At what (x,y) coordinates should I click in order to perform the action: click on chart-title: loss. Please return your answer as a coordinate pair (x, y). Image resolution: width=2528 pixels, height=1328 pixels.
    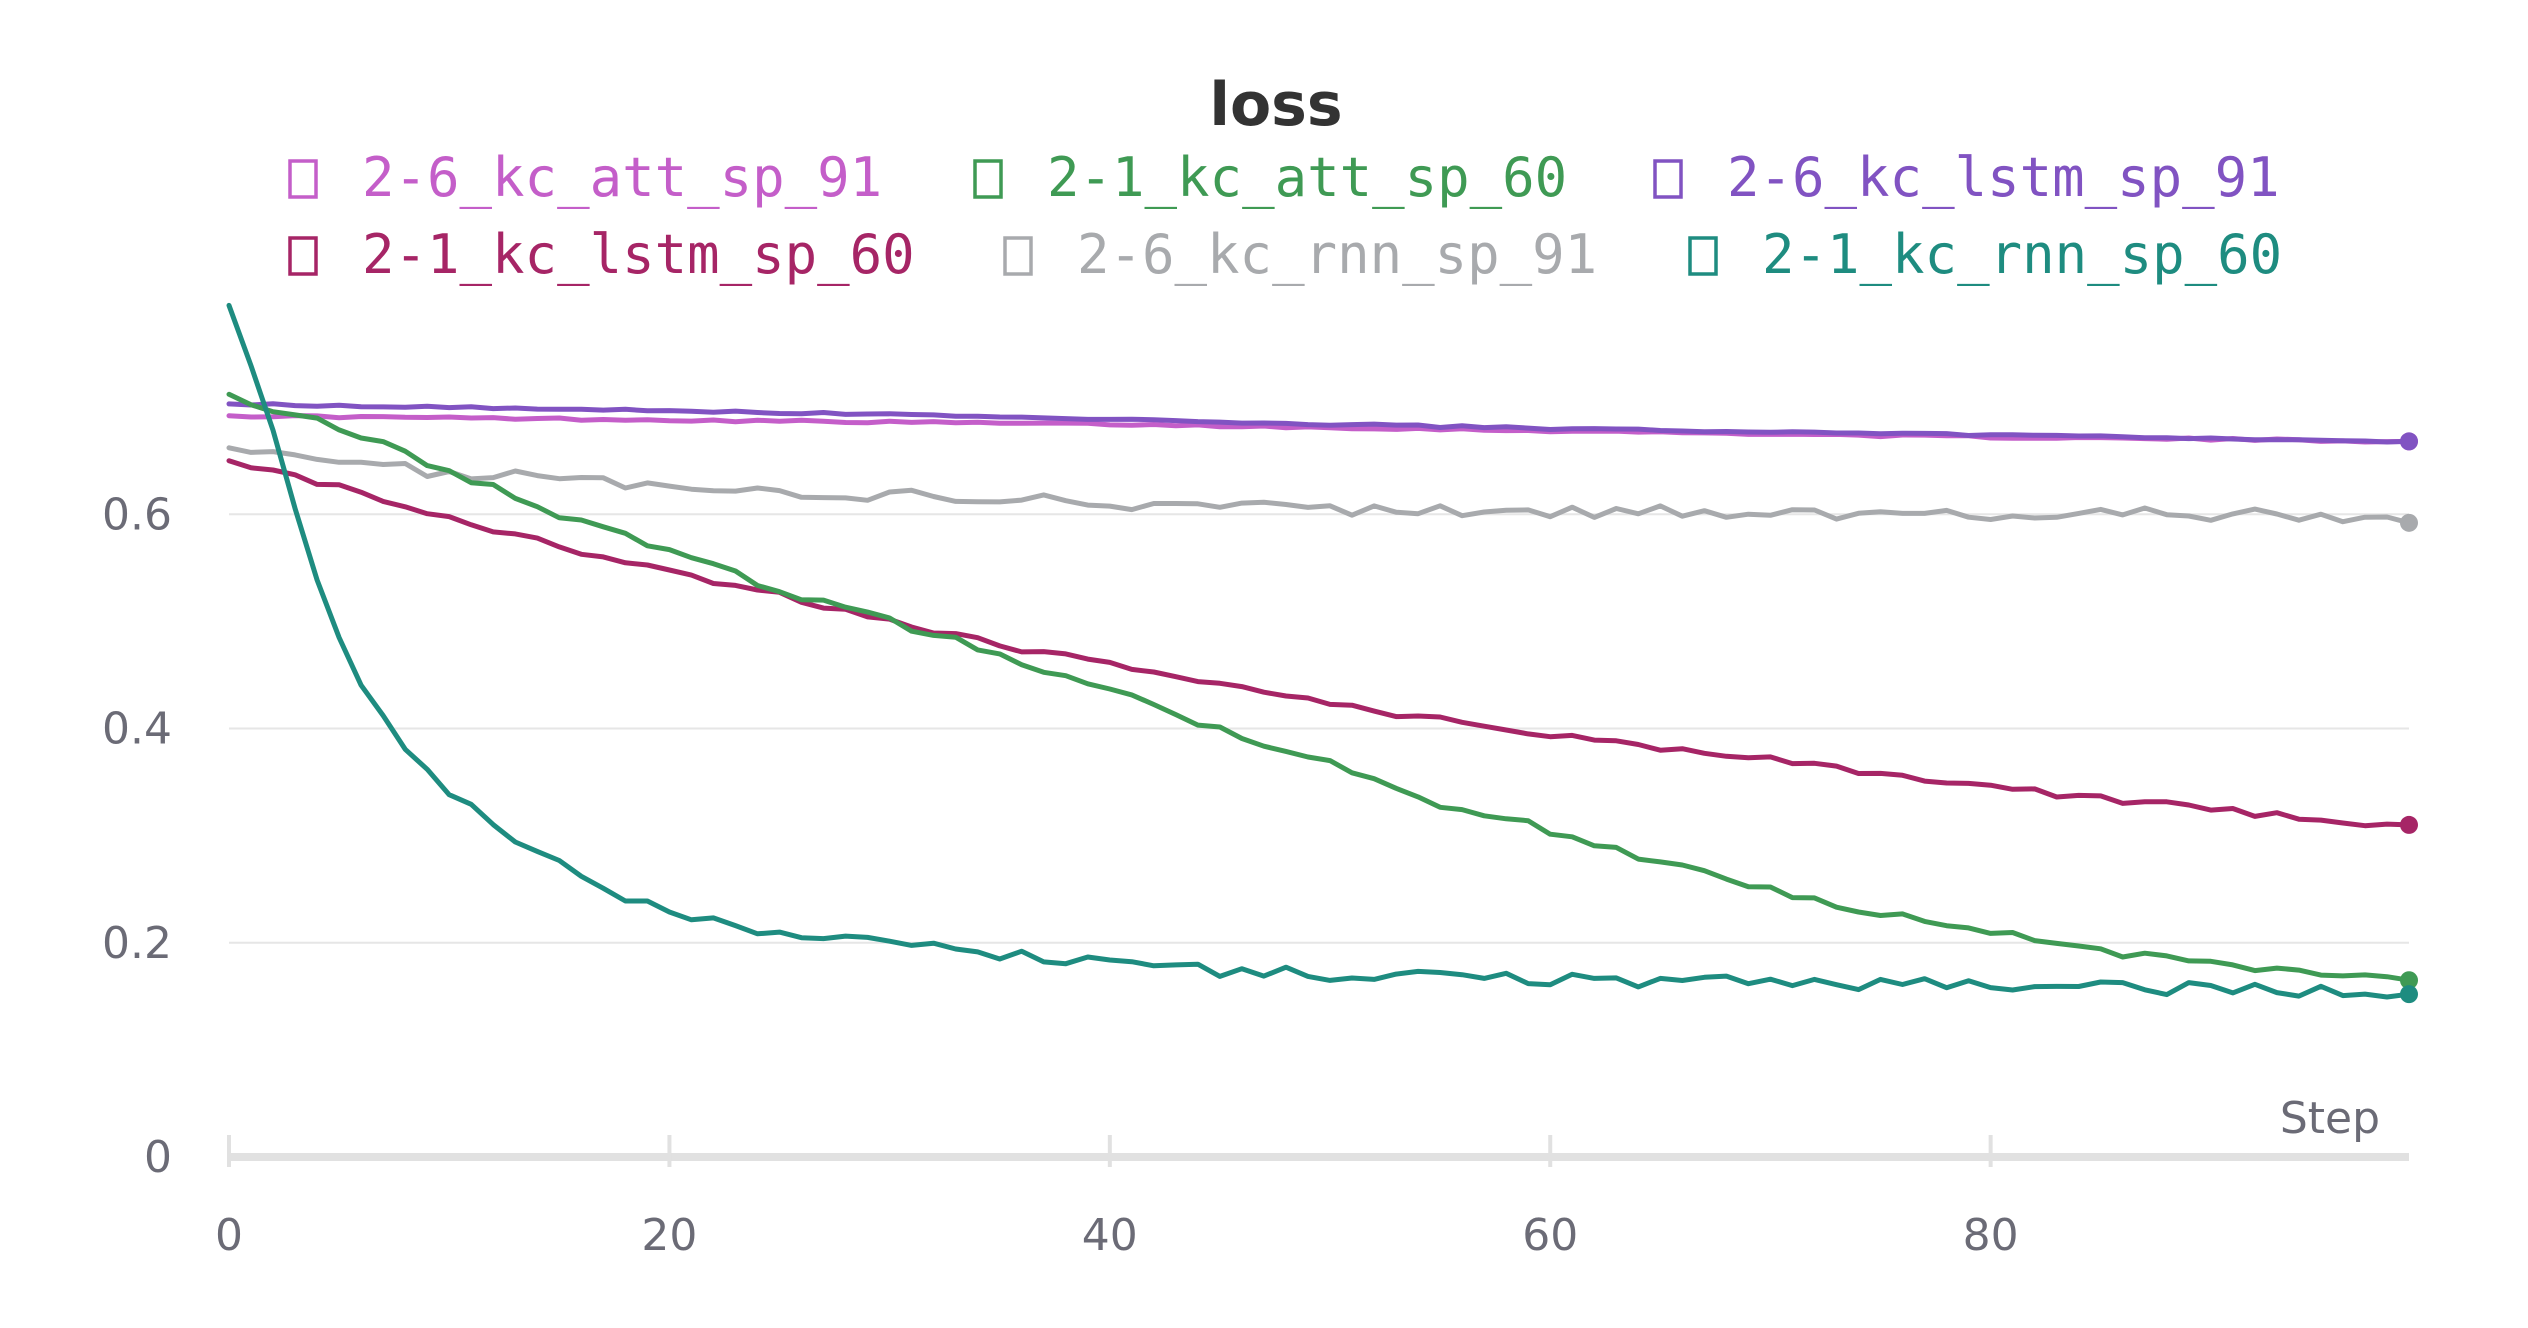
    Looking at the image, I should click on (1275, 105).